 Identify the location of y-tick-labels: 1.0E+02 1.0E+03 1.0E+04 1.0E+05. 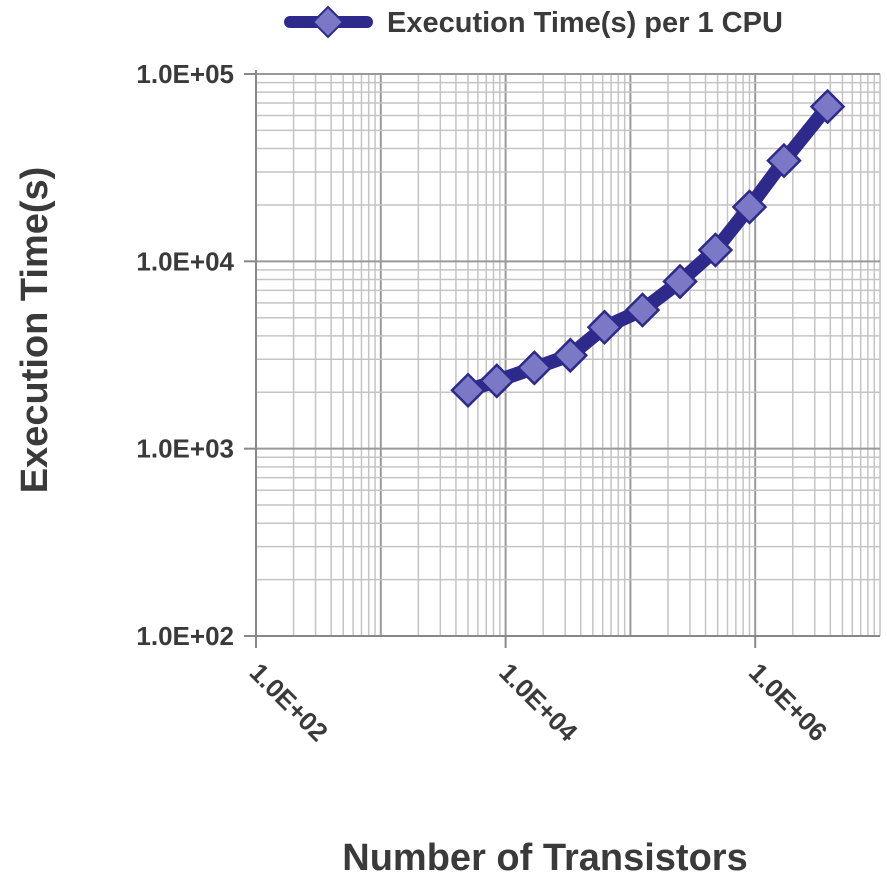
(185, 355).